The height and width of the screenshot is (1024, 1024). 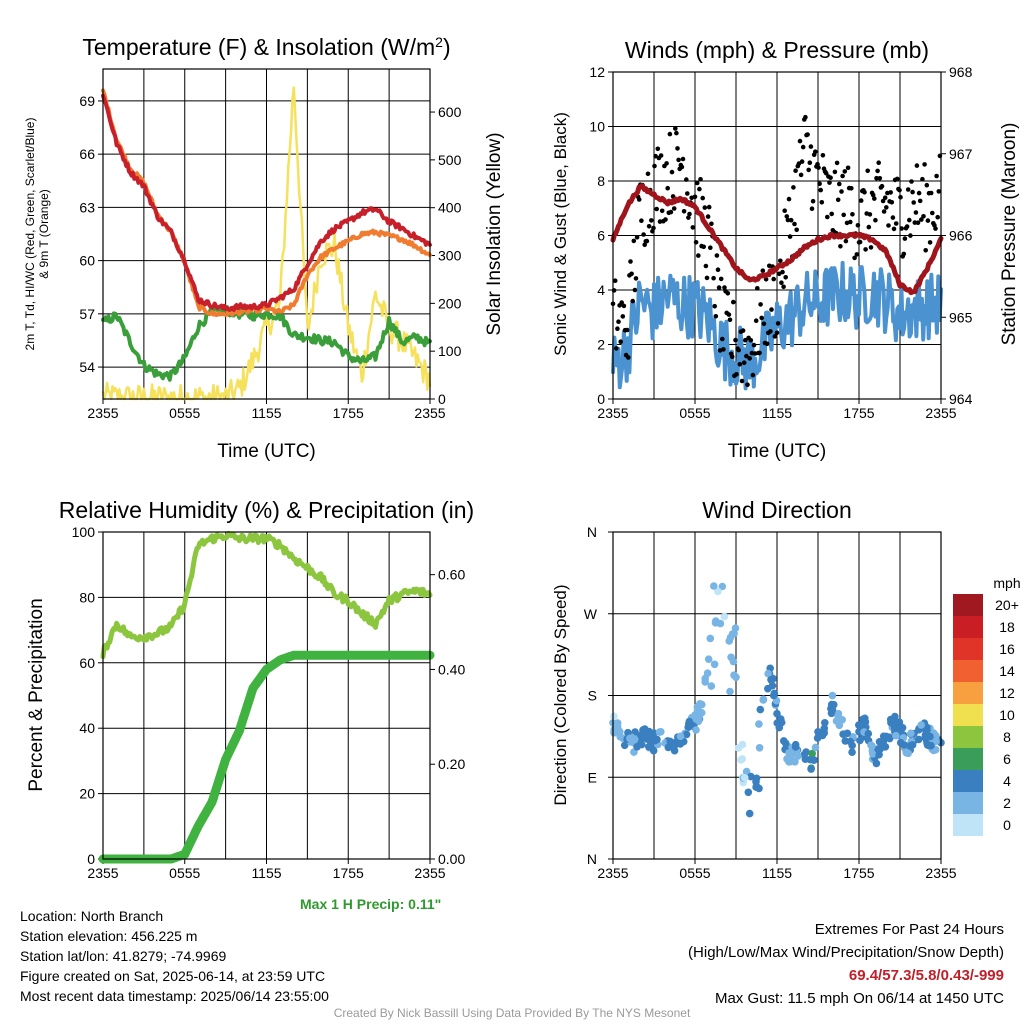 What do you see at coordinates (442, 399) in the screenshot?
I see `y2-tick-label: 0` at bounding box center [442, 399].